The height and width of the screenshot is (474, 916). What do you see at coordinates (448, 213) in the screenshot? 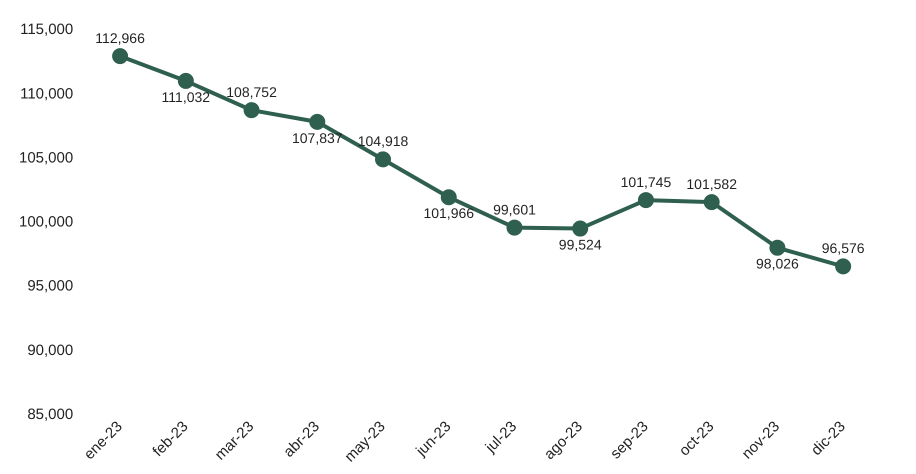
I see `data-label: 101,966` at bounding box center [448, 213].